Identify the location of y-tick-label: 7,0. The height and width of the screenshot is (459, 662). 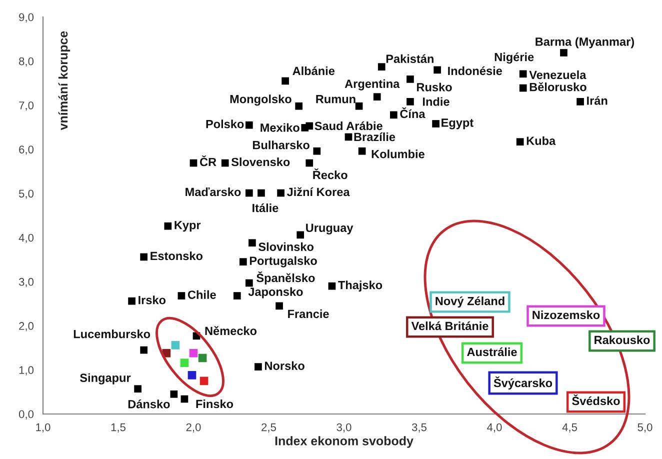
(26, 106).